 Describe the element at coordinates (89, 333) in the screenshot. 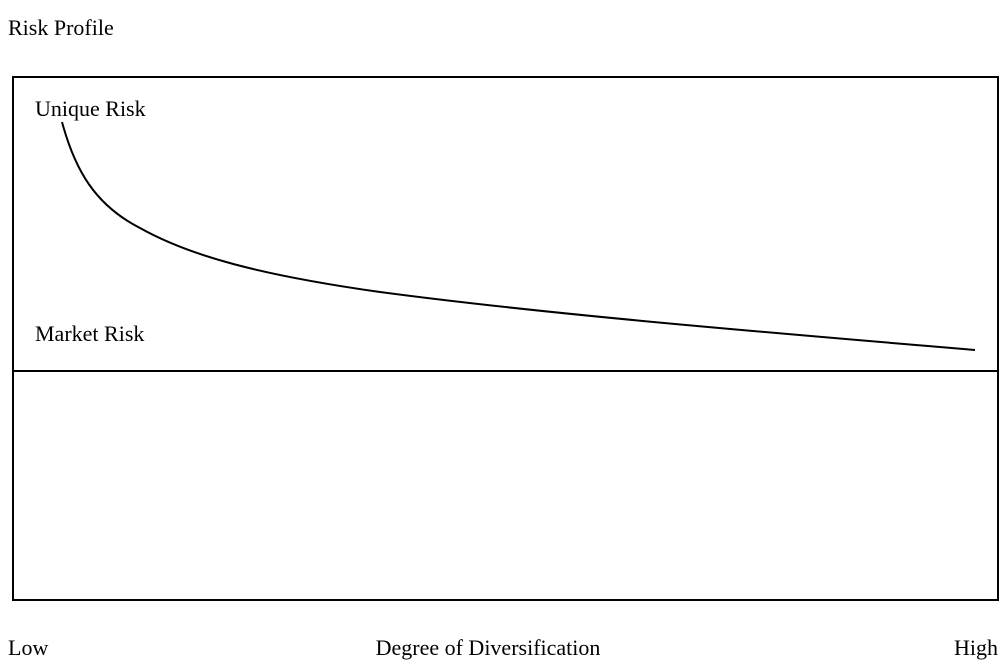

I see `market-risk-label: Market Risk` at that location.